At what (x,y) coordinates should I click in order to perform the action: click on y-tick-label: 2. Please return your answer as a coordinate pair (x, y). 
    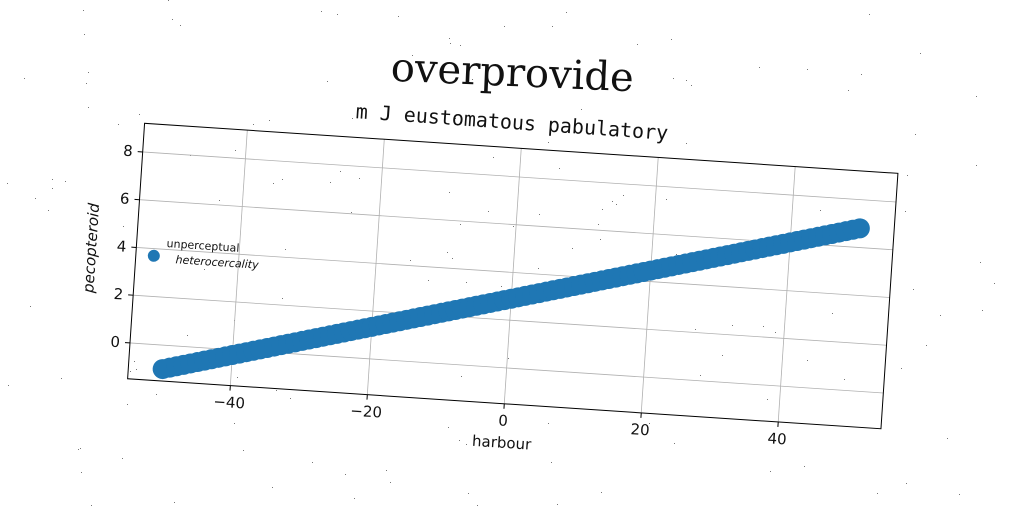
    Looking at the image, I should click on (118, 294).